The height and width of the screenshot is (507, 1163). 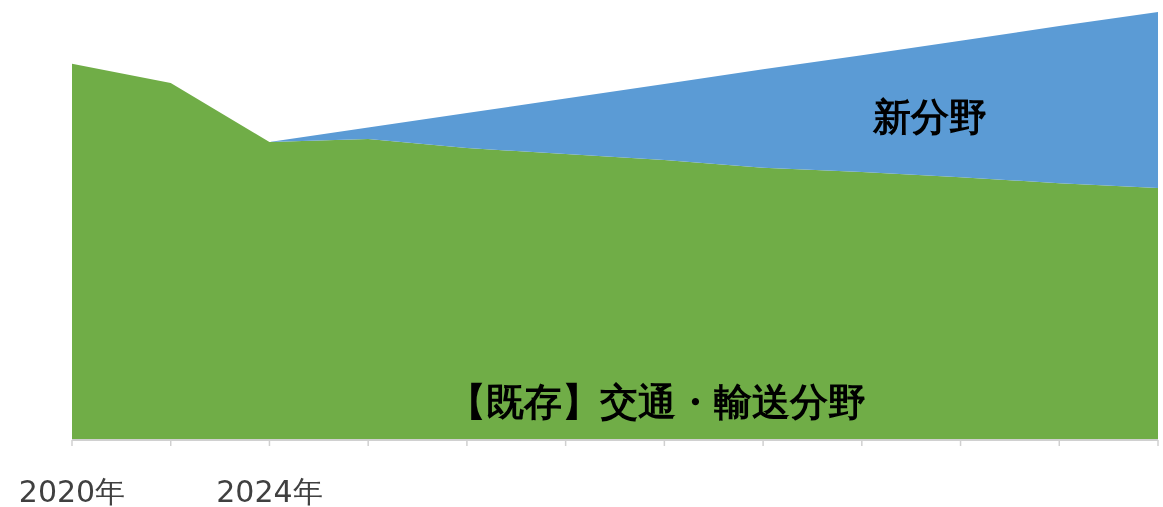 I want to click on series-label: 新分野, so click(x=929, y=117).